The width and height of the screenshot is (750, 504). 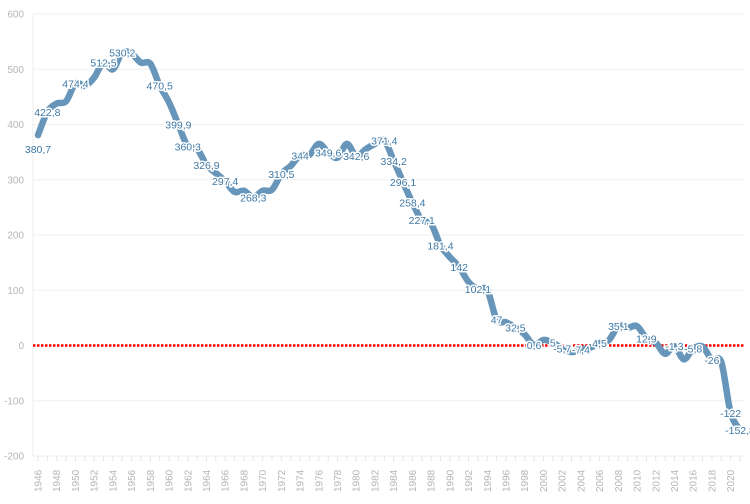 I want to click on x-tick-label: 2000, so click(x=544, y=480).